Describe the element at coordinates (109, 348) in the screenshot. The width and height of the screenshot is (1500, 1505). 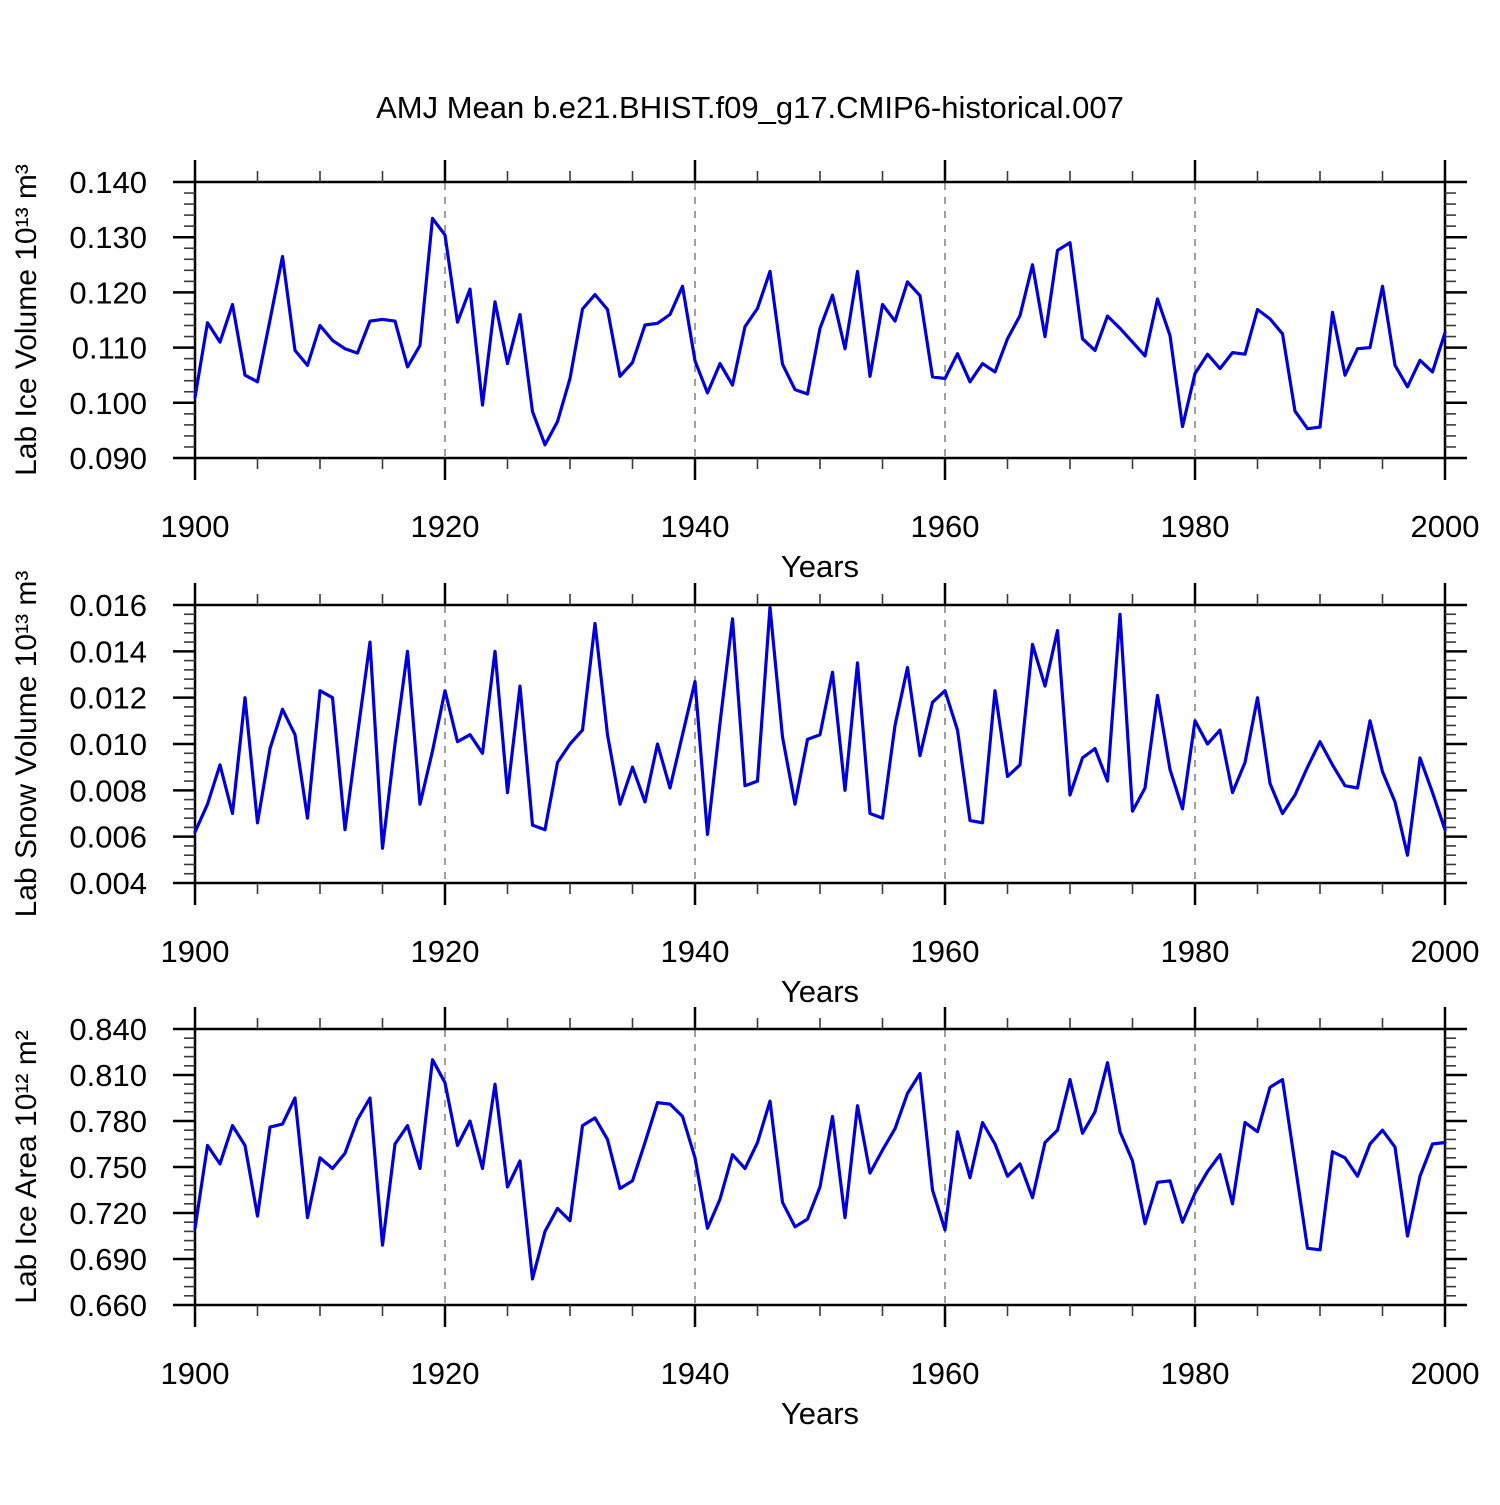
I see `y-tick-label: 0.110` at that location.